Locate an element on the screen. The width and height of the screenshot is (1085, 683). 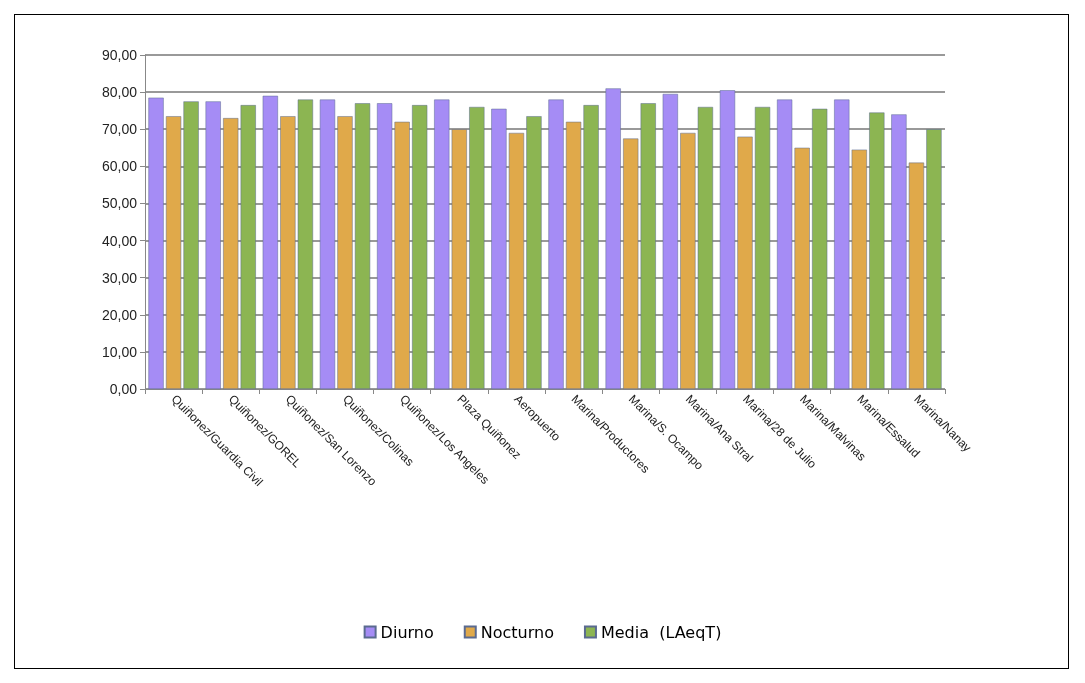
legend-label: Nocturno is located at coordinates (517, 632).